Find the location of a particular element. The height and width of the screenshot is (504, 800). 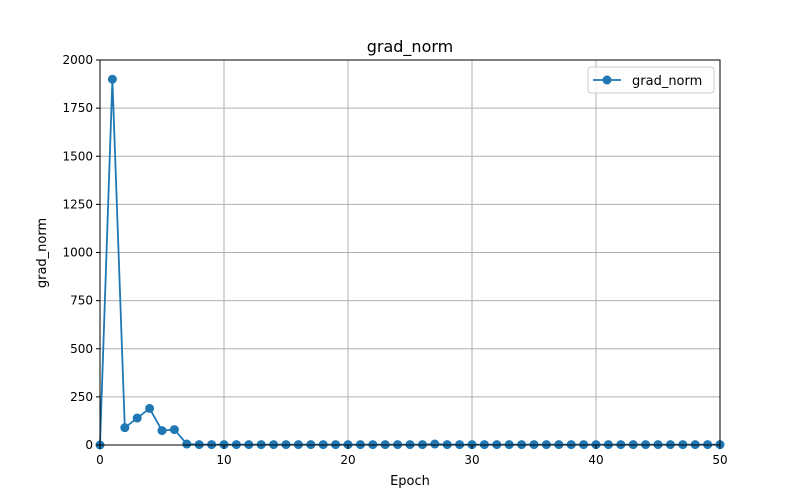

x-tick-label-2: 20 is located at coordinates (347, 460).